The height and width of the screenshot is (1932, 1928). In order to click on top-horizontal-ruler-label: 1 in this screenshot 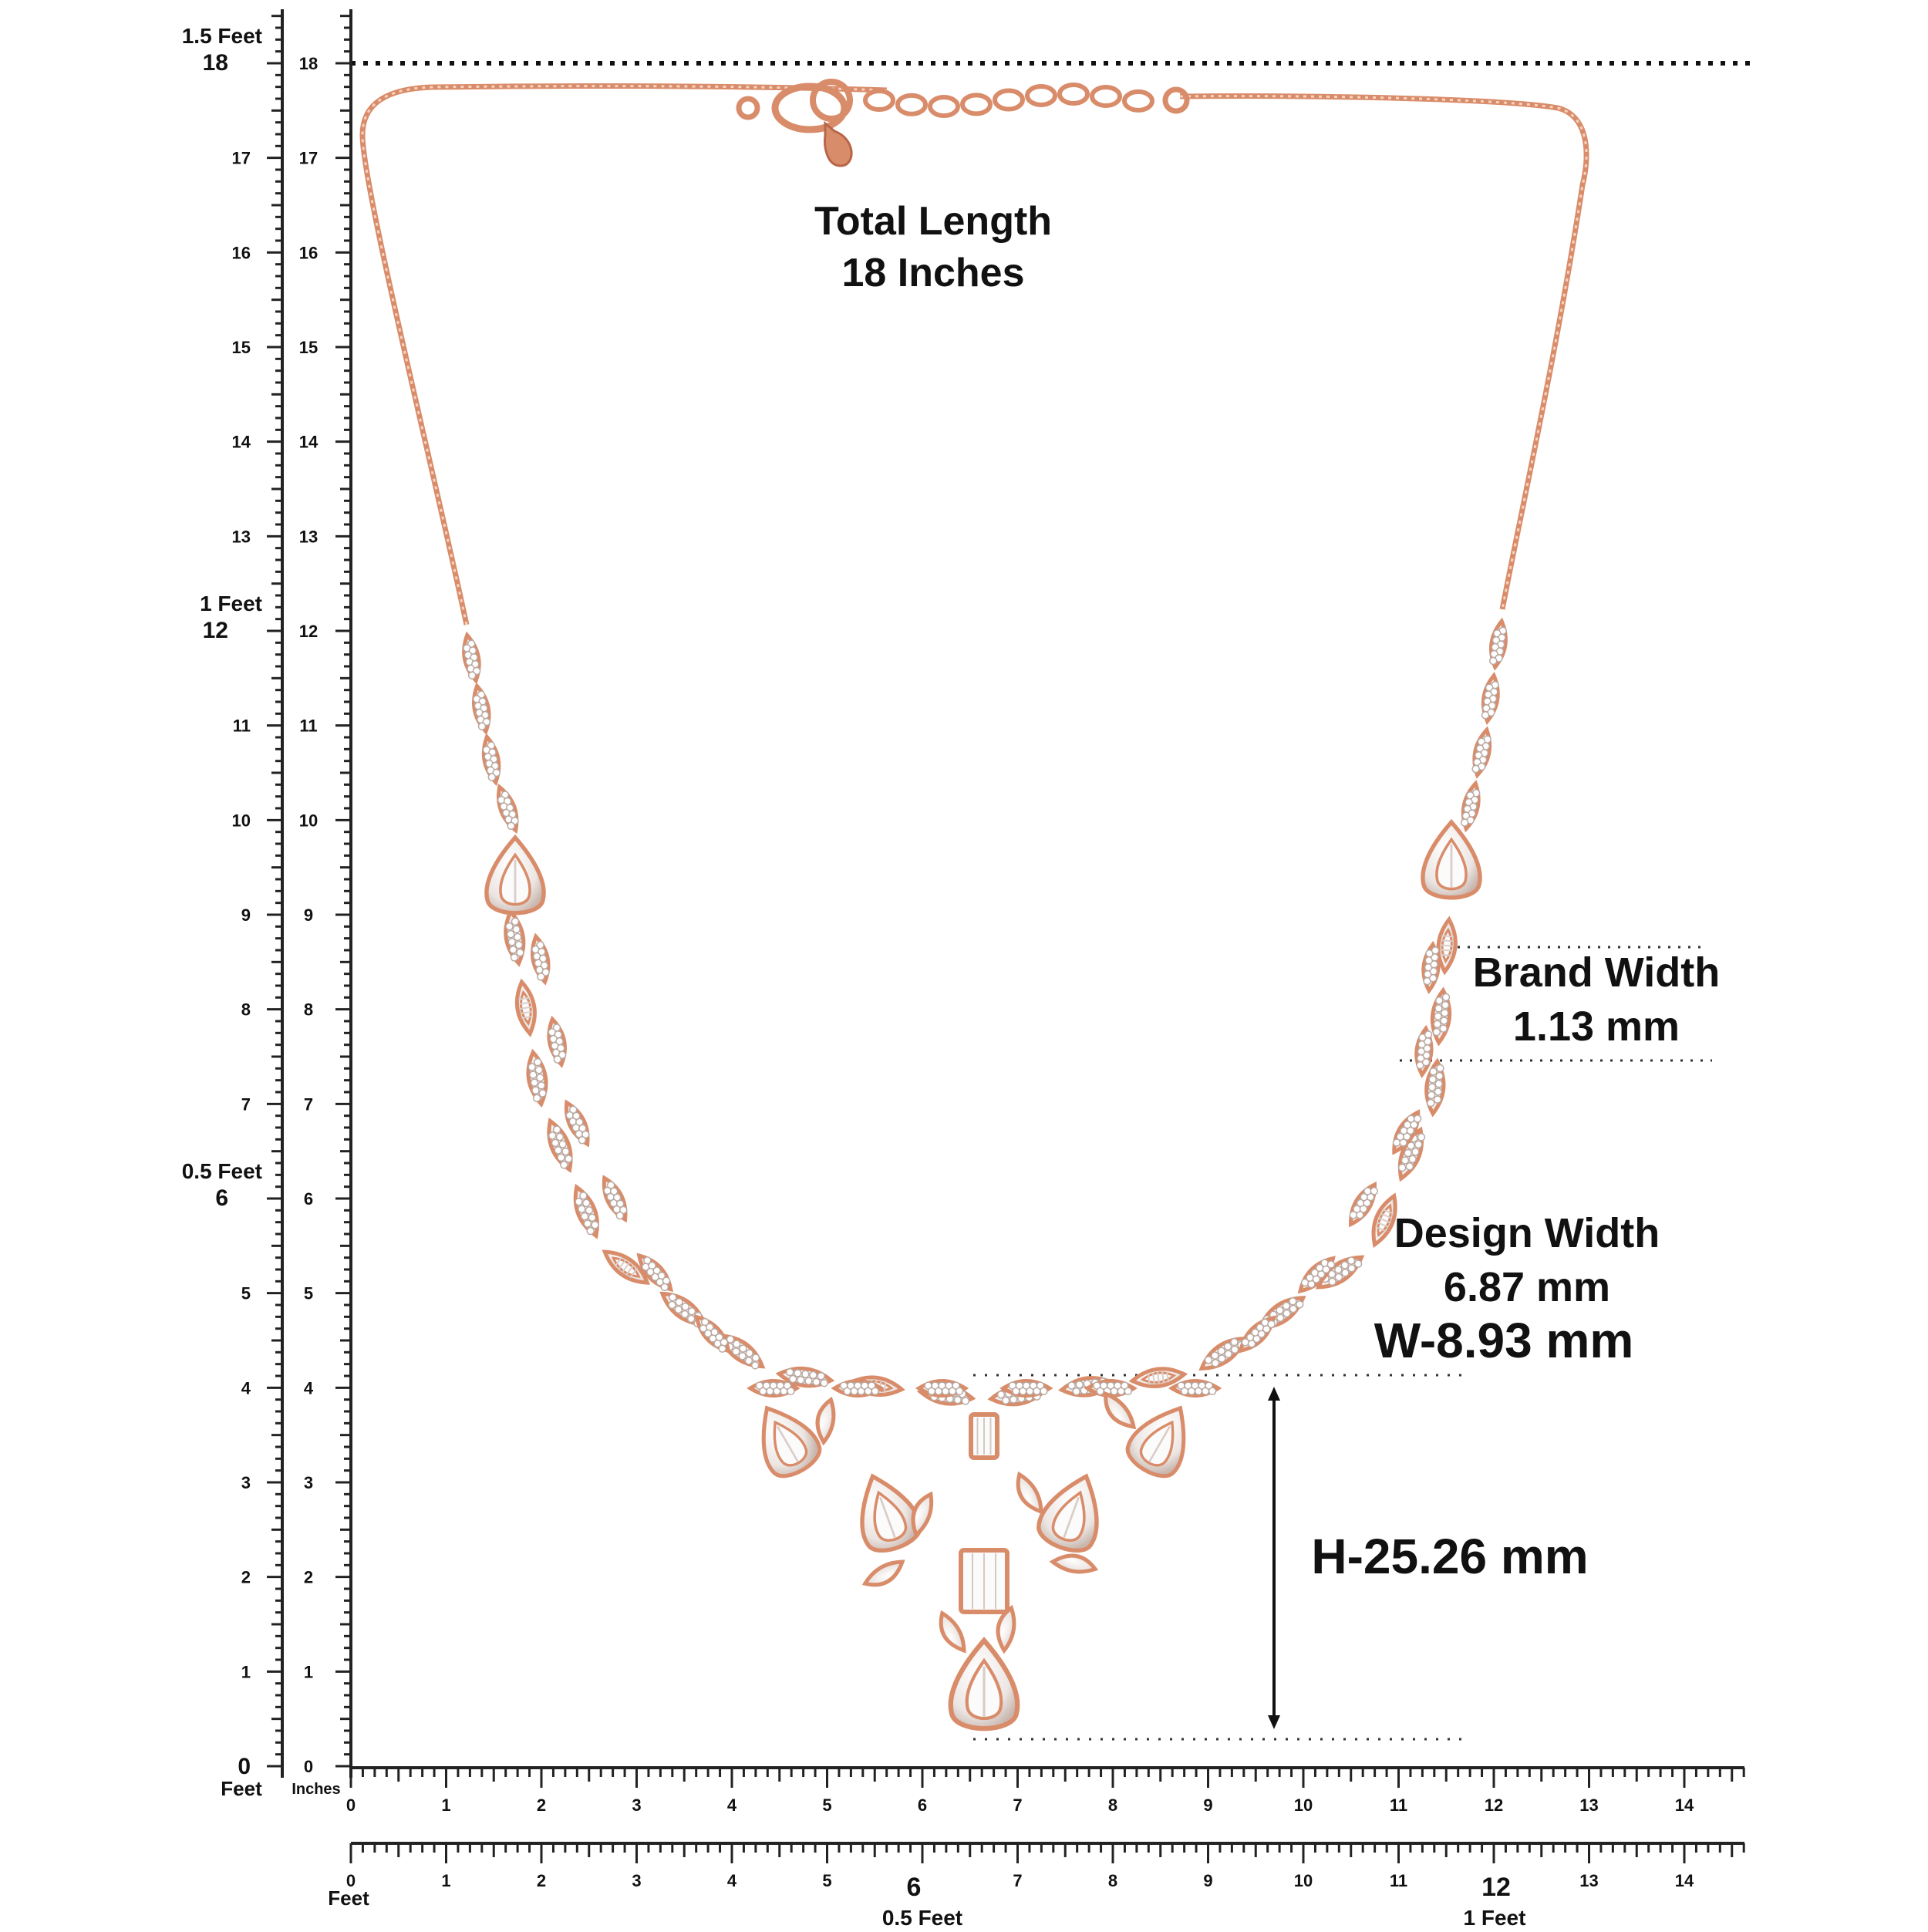, I will do `click(445, 1805)`.